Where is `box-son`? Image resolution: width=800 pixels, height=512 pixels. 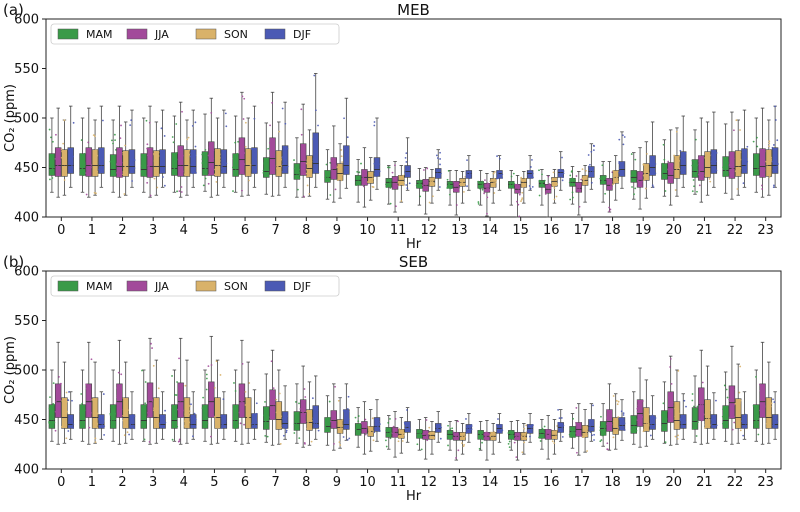
box-son is located at coordinates (279, 163).